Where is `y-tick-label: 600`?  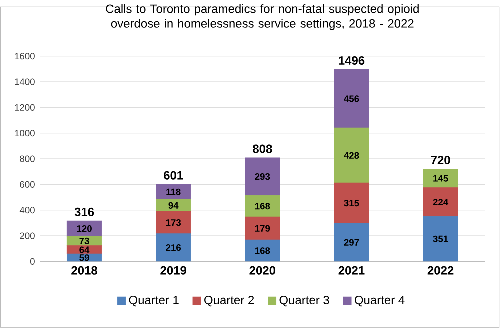 y-tick-label: 600 is located at coordinates (27, 184).